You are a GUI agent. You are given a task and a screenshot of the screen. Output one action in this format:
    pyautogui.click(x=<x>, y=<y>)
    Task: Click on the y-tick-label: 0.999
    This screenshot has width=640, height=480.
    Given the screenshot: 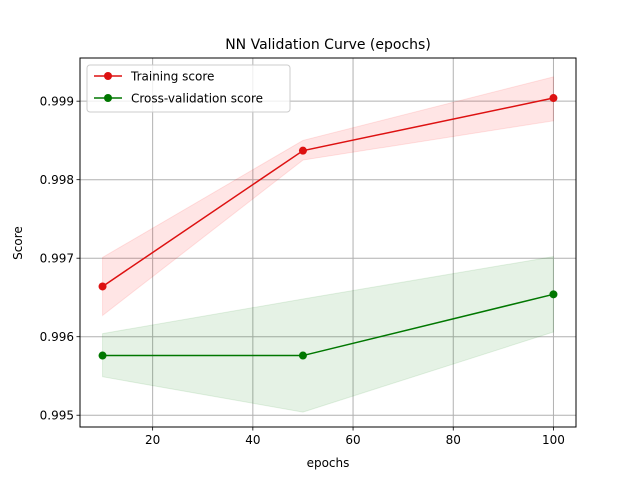 What is the action you would take?
    pyautogui.click(x=57, y=102)
    